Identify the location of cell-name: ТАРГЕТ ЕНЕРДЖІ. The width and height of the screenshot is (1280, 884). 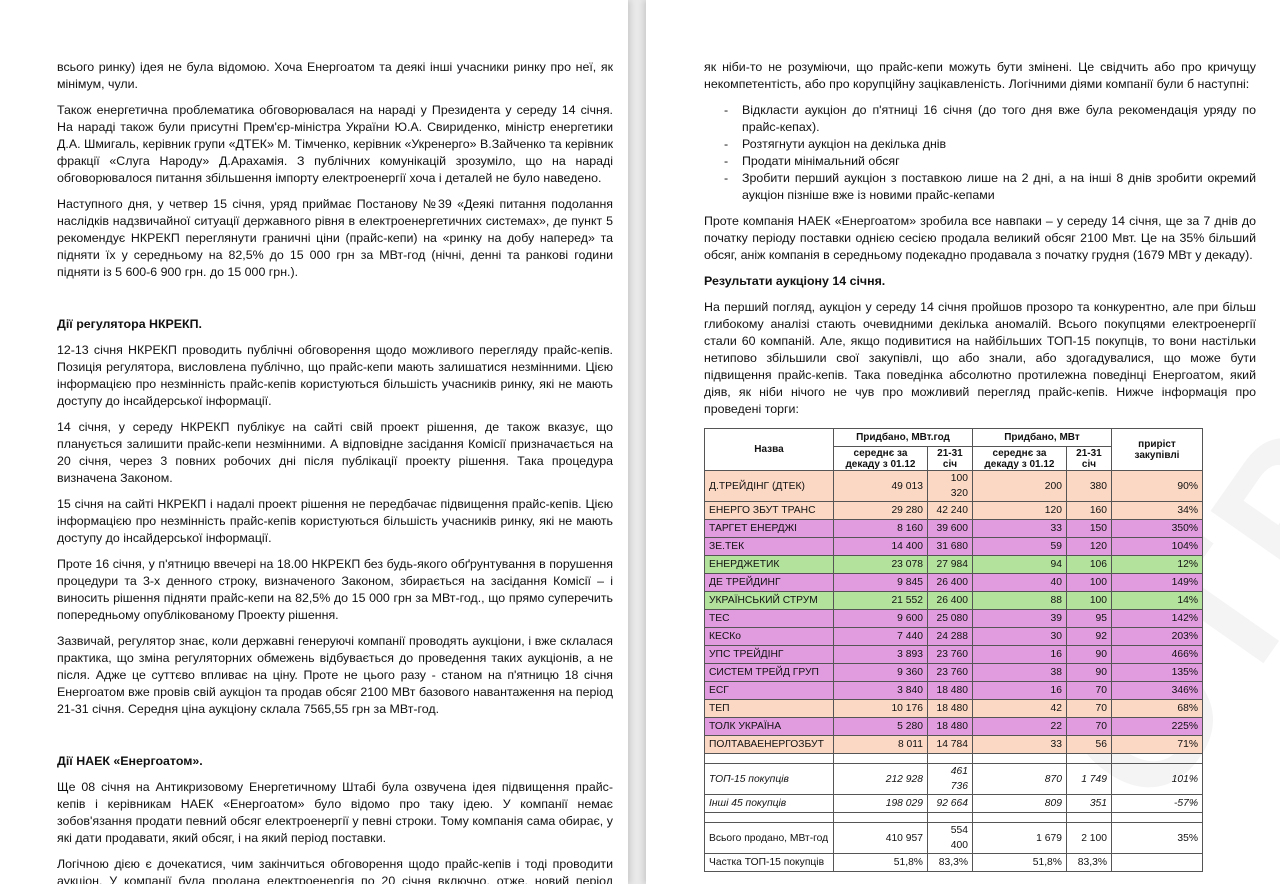
(769, 528).